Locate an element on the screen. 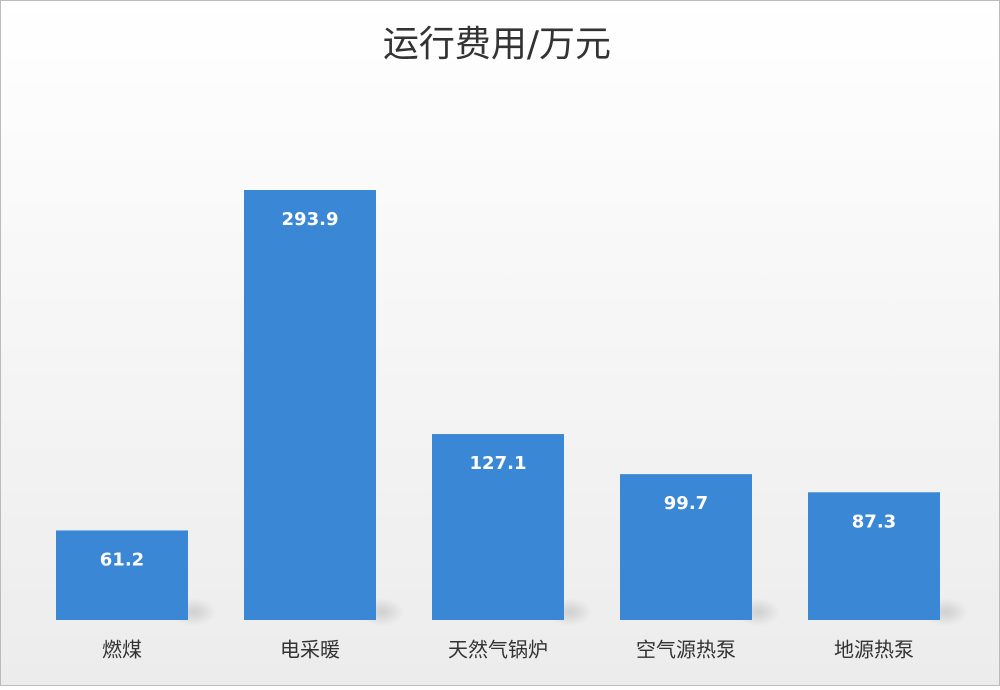  value-label: 61.2 is located at coordinates (122, 559).